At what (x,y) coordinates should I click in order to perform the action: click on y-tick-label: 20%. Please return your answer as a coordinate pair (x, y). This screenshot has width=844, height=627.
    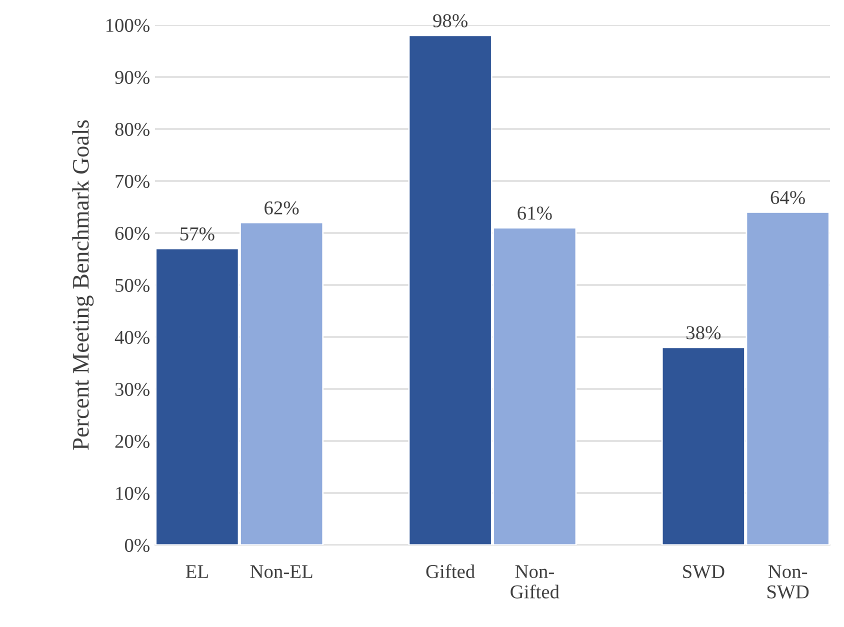
    Looking at the image, I should click on (132, 441).